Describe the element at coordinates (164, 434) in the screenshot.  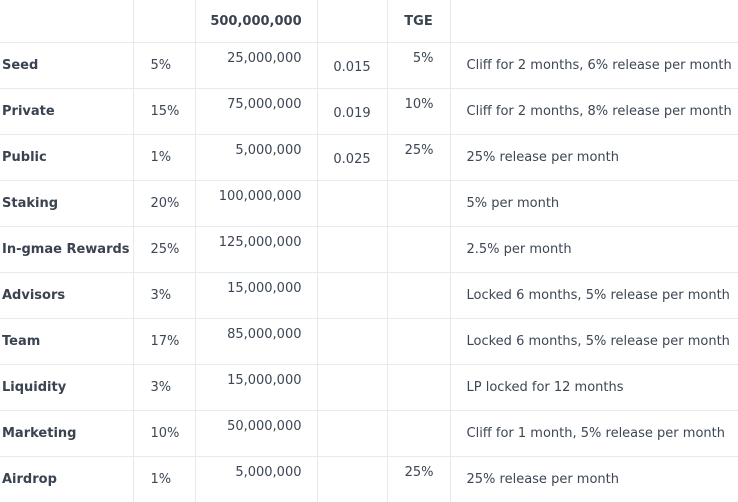
I see `allocation-percent: 10%` at that location.